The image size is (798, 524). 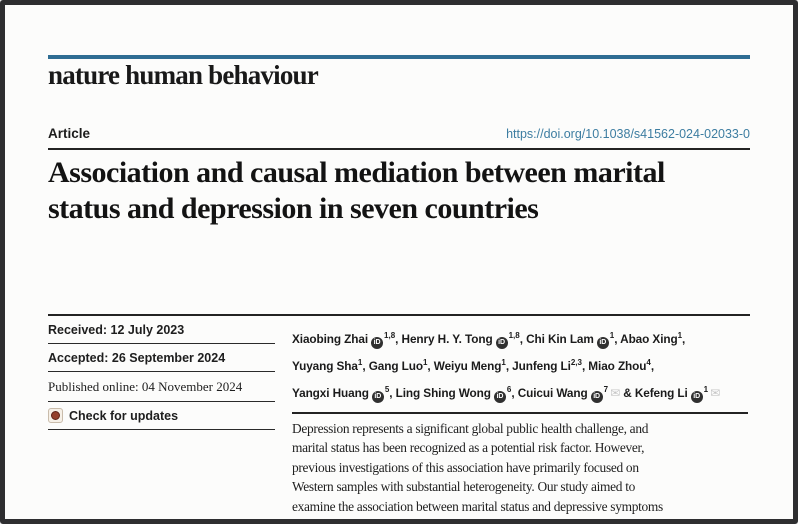 What do you see at coordinates (447, 339) in the screenshot?
I see `author-name: Henry H. Y. Tong` at bounding box center [447, 339].